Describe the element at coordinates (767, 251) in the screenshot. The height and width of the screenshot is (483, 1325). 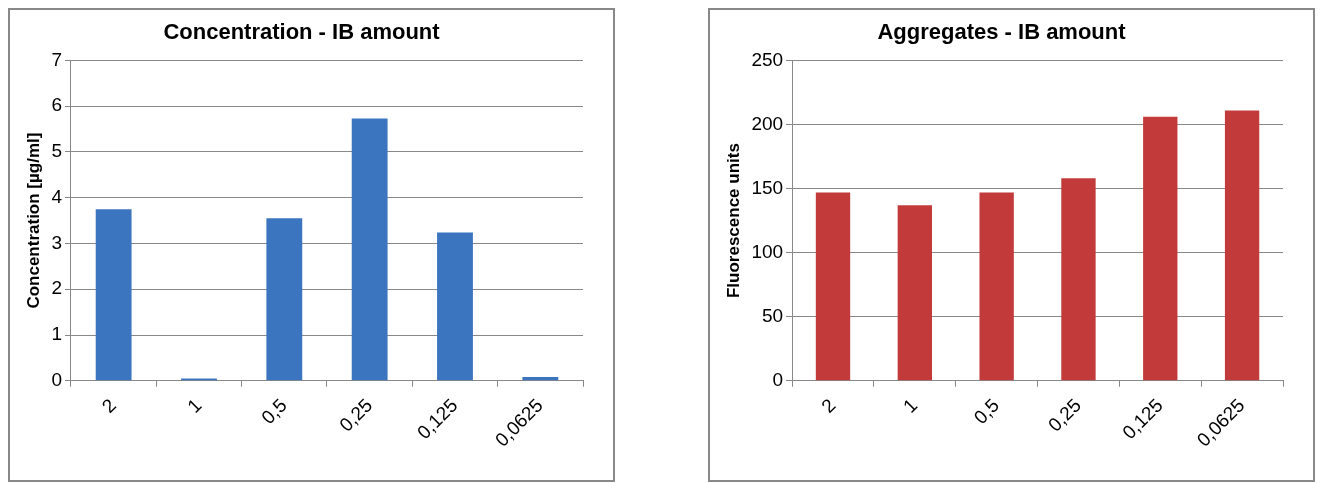
I see `y-tick-label: 100` at that location.